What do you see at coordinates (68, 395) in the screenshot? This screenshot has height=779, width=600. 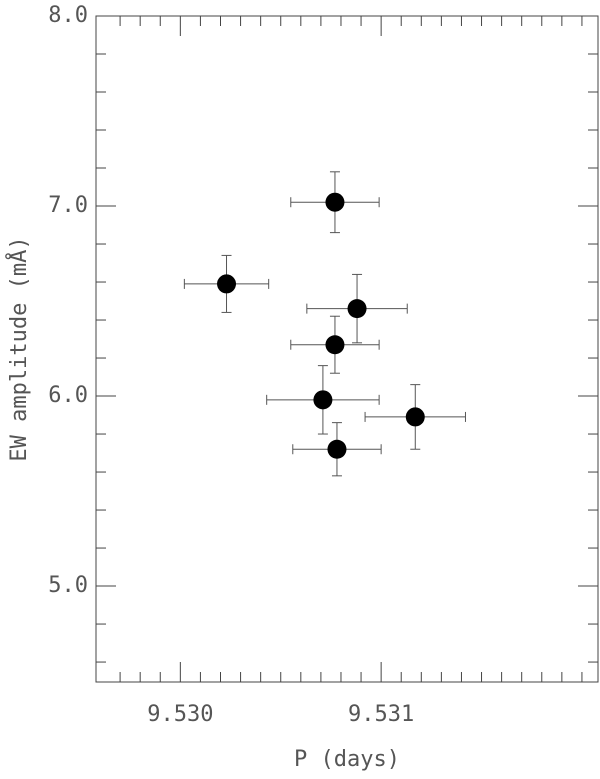 I see `y-tick-label: 6.0` at bounding box center [68, 395].